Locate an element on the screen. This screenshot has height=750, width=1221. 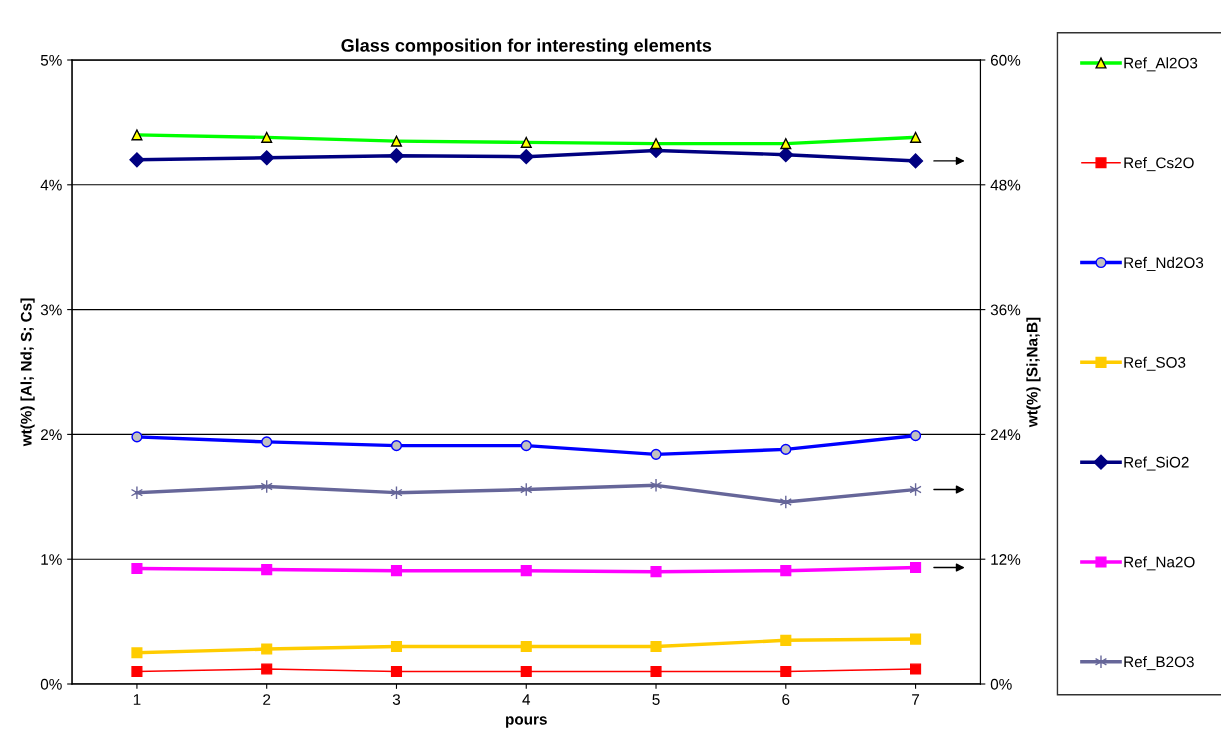
y-tick-label: 5% is located at coordinates (51, 60).